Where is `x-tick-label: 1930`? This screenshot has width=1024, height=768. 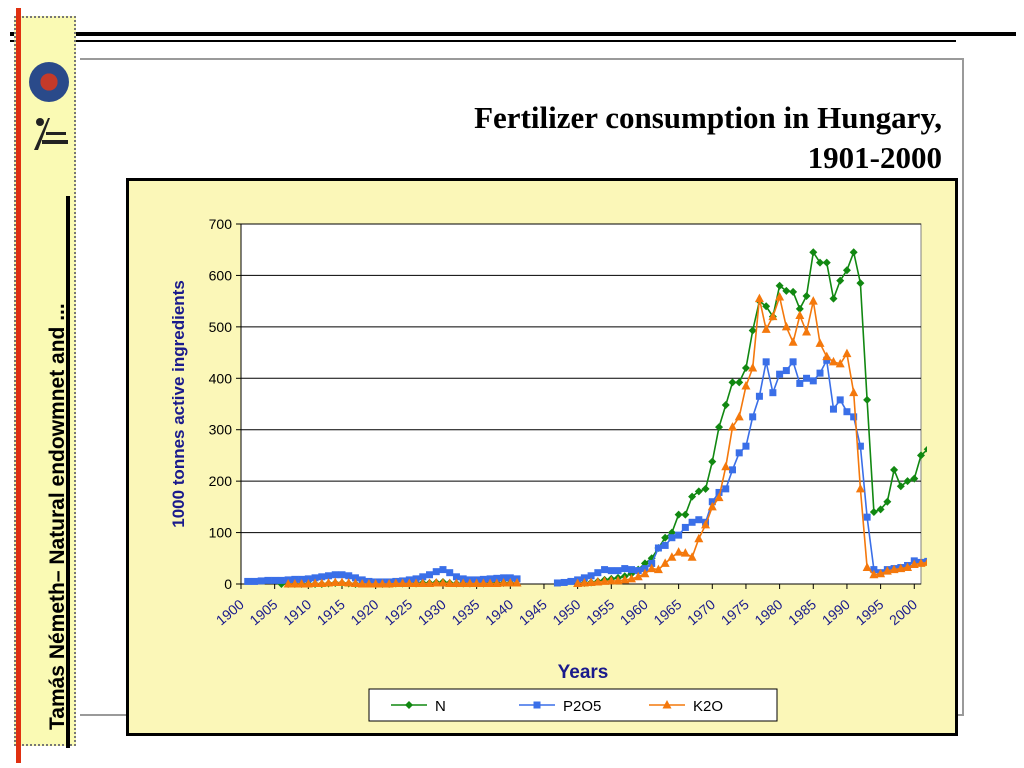
x-tick-label: 1930 is located at coordinates (432, 612).